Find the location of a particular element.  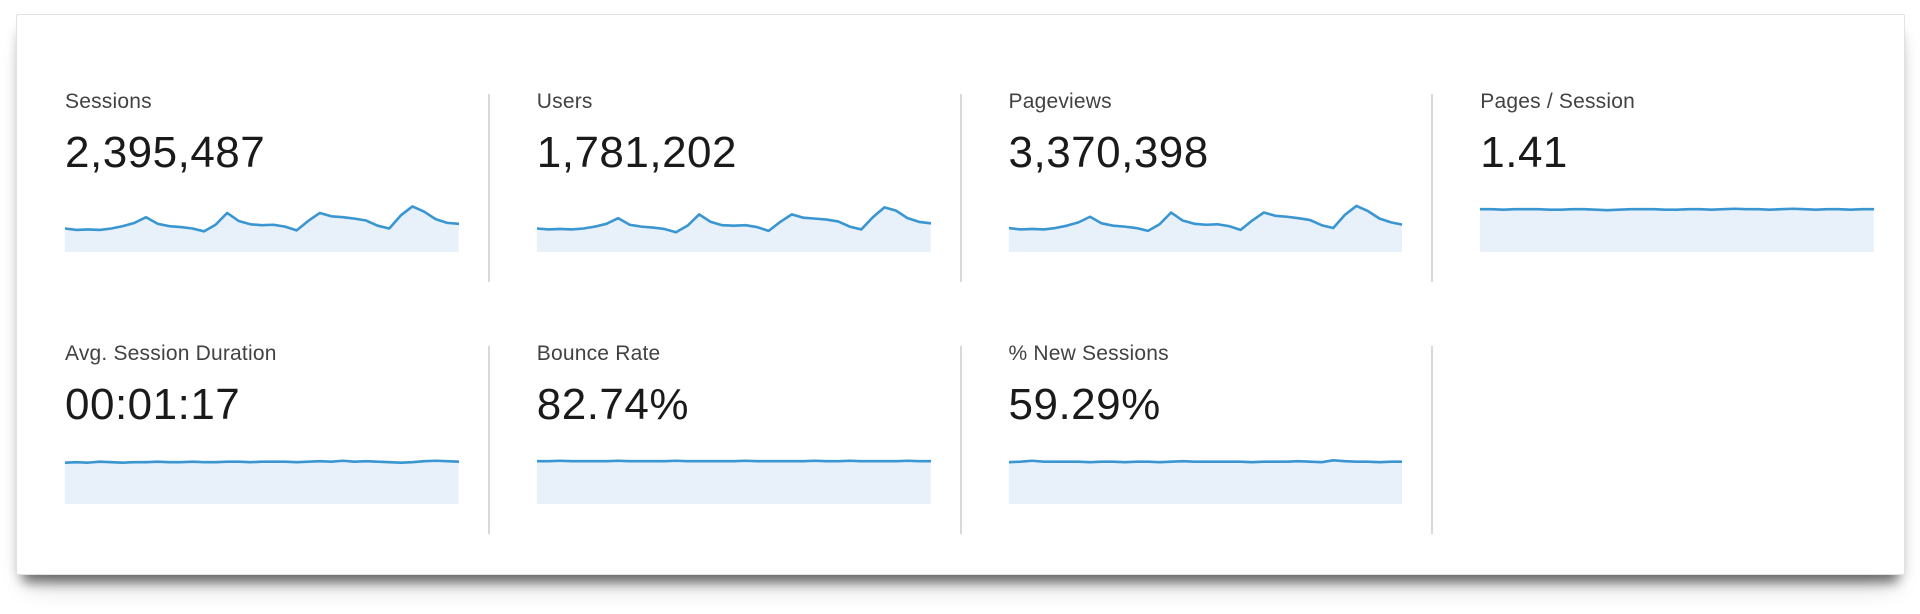

metric-value-bounce-rate: 82.74% is located at coordinates (612, 404).